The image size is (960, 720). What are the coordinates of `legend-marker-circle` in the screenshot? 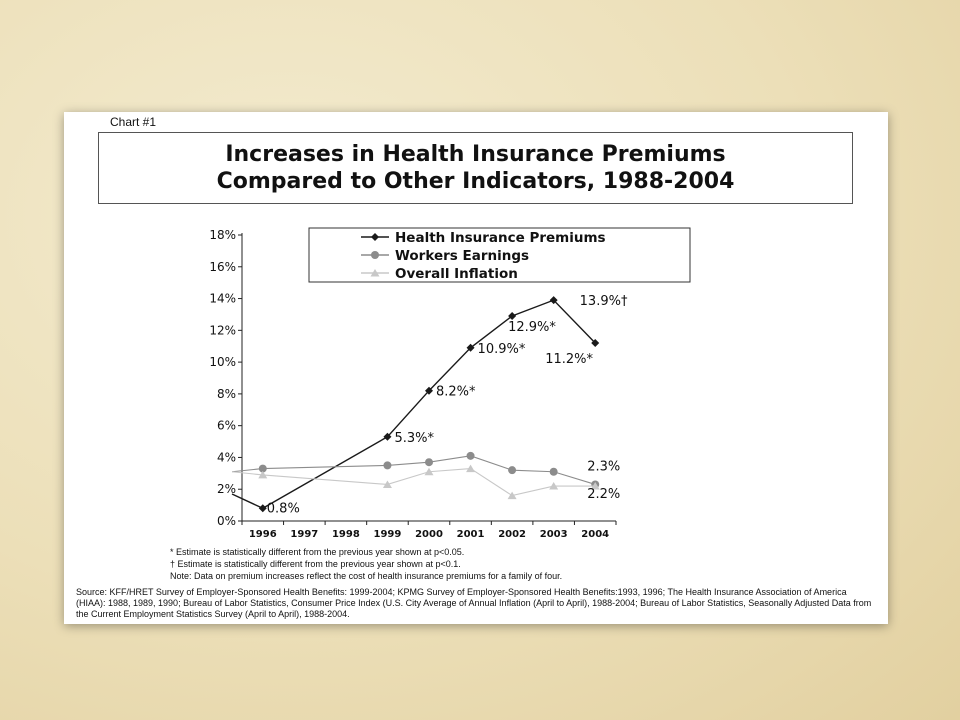 It's located at (375, 255).